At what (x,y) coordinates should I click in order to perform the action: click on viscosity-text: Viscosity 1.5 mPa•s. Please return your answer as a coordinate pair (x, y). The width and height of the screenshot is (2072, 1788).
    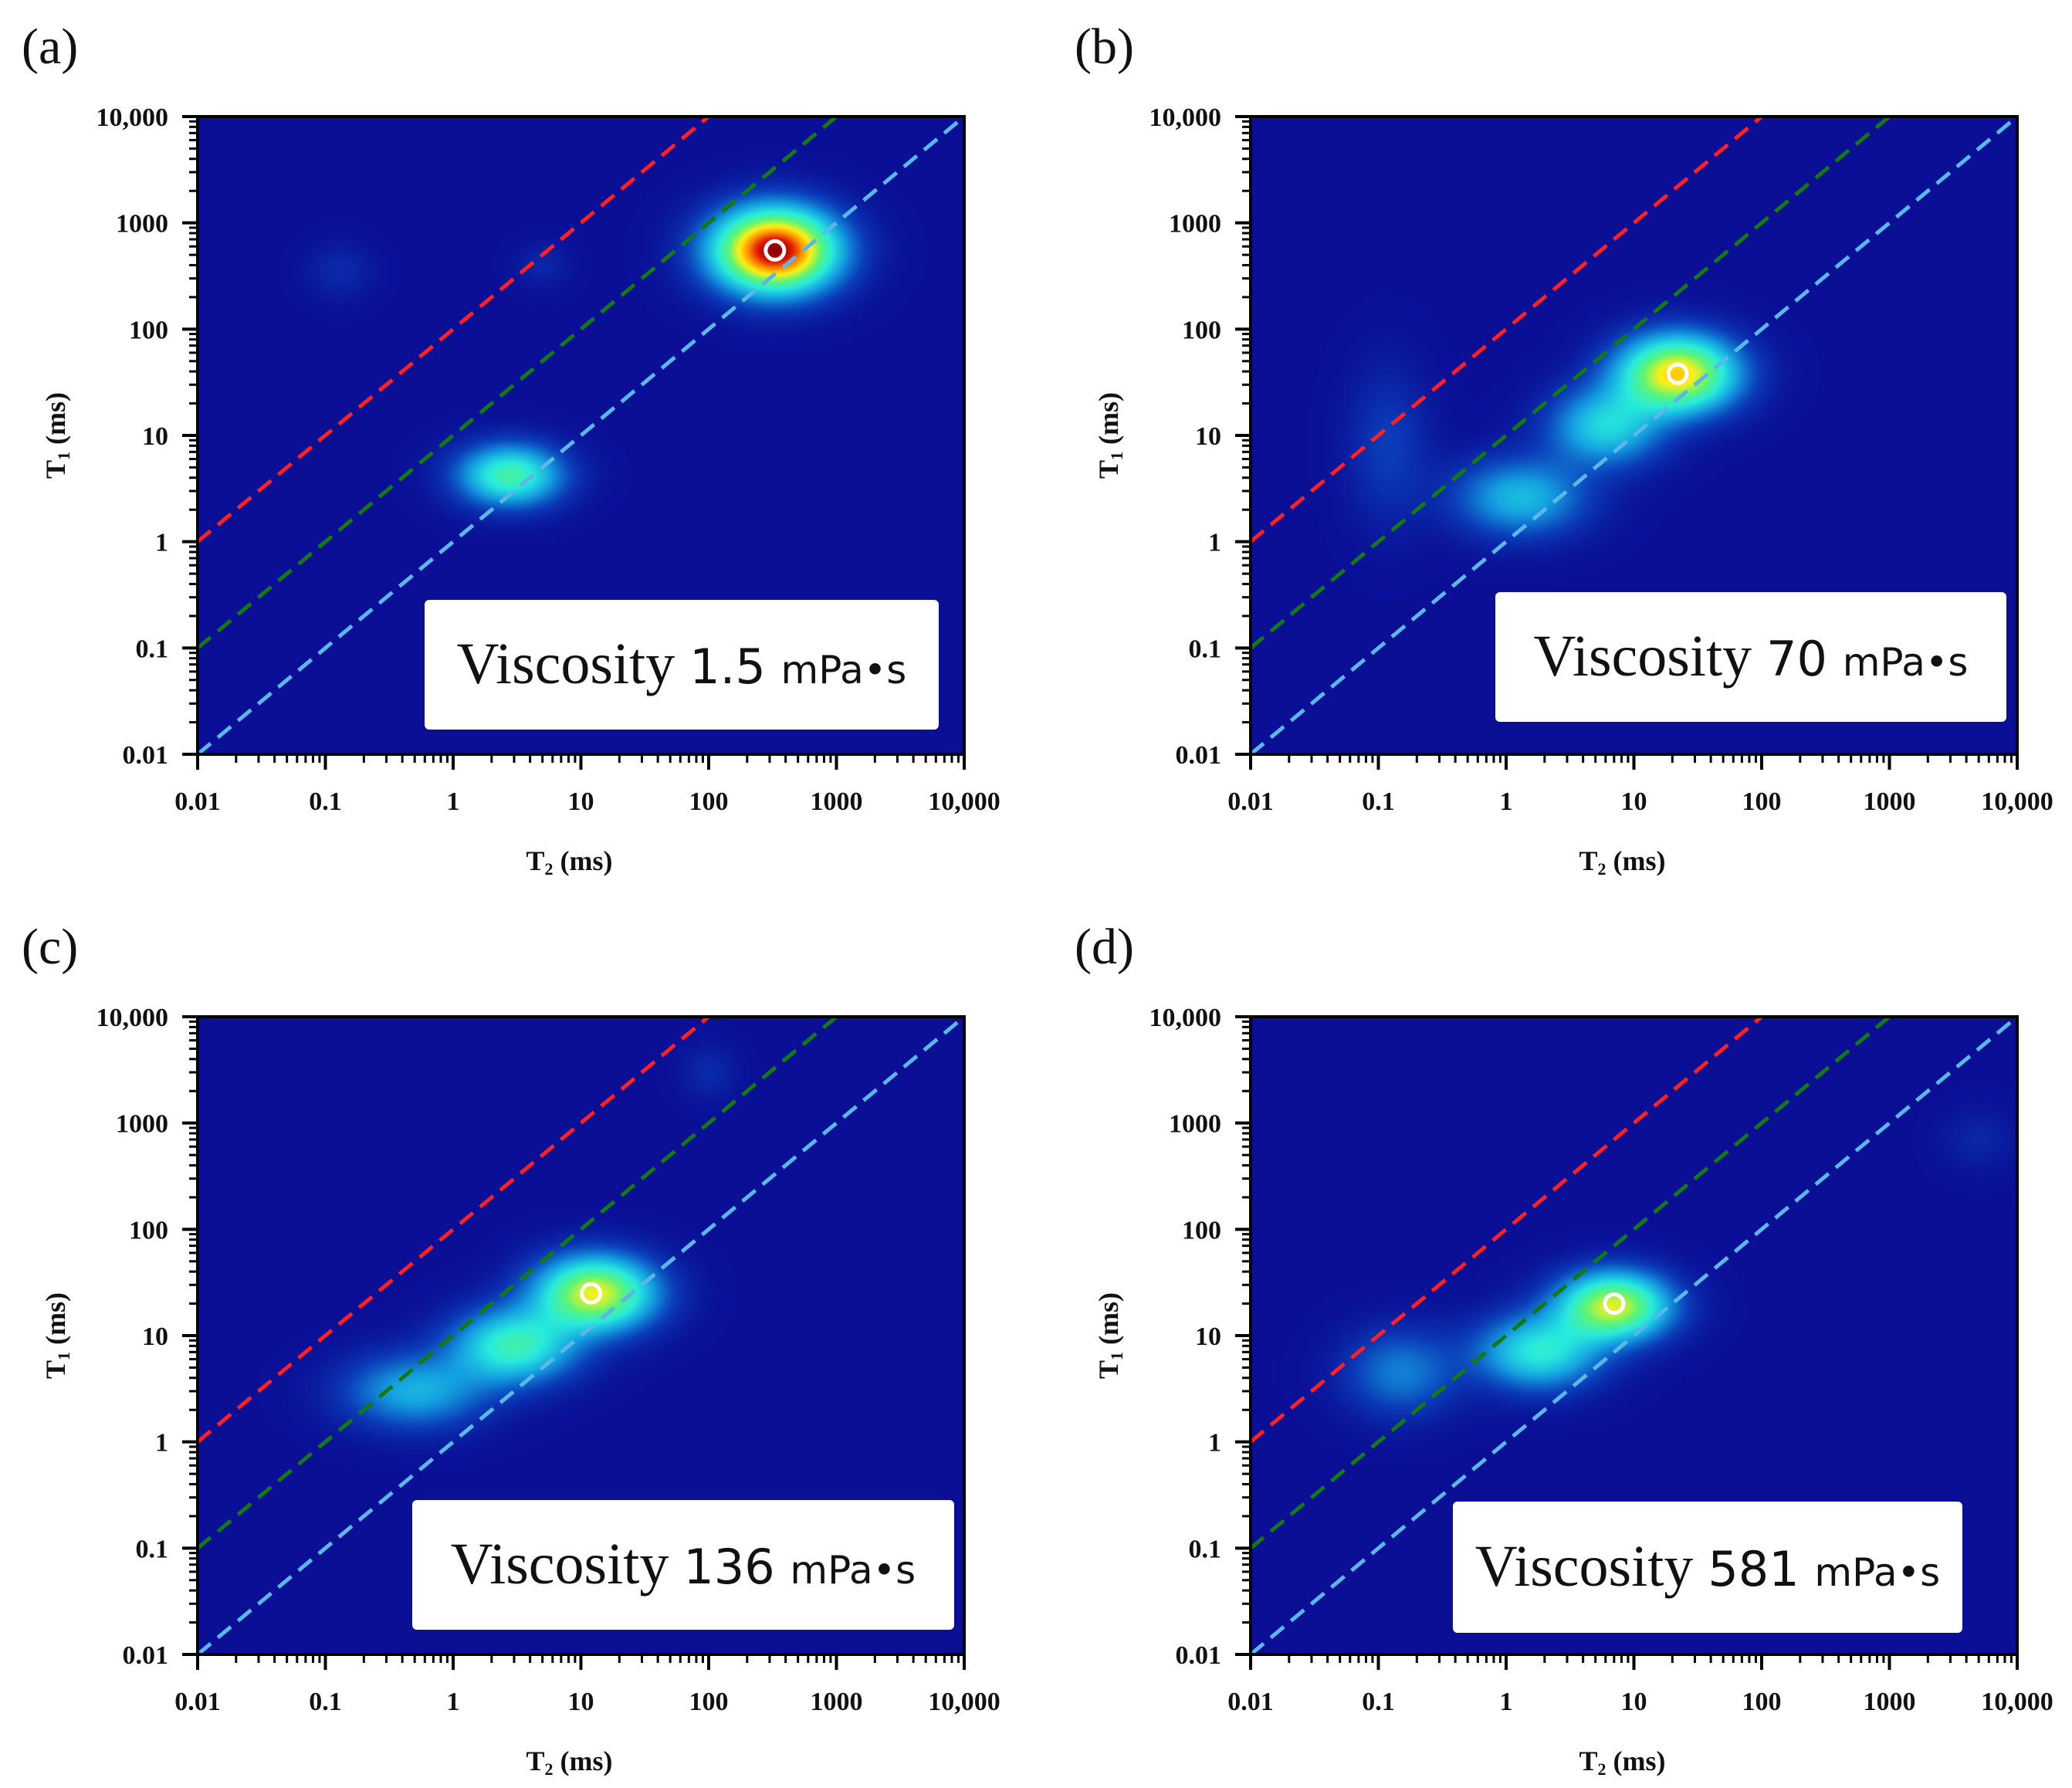
    Looking at the image, I should click on (682, 664).